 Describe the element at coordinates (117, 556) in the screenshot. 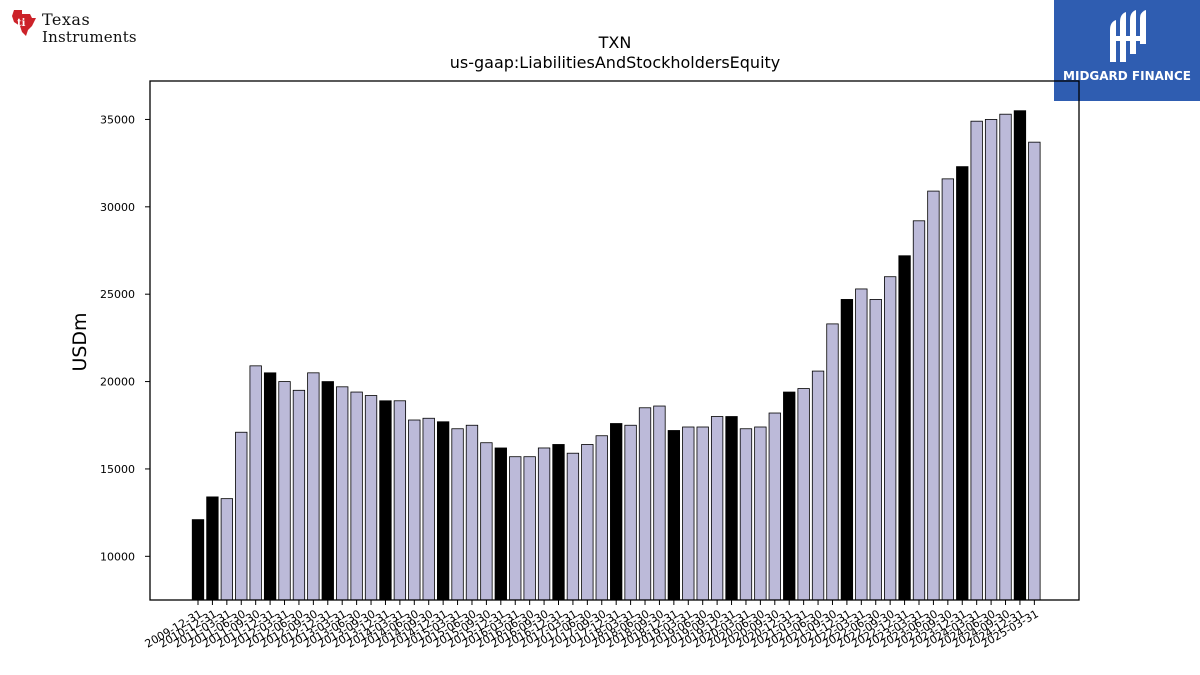

I see `y-tick-label: 10000` at that location.